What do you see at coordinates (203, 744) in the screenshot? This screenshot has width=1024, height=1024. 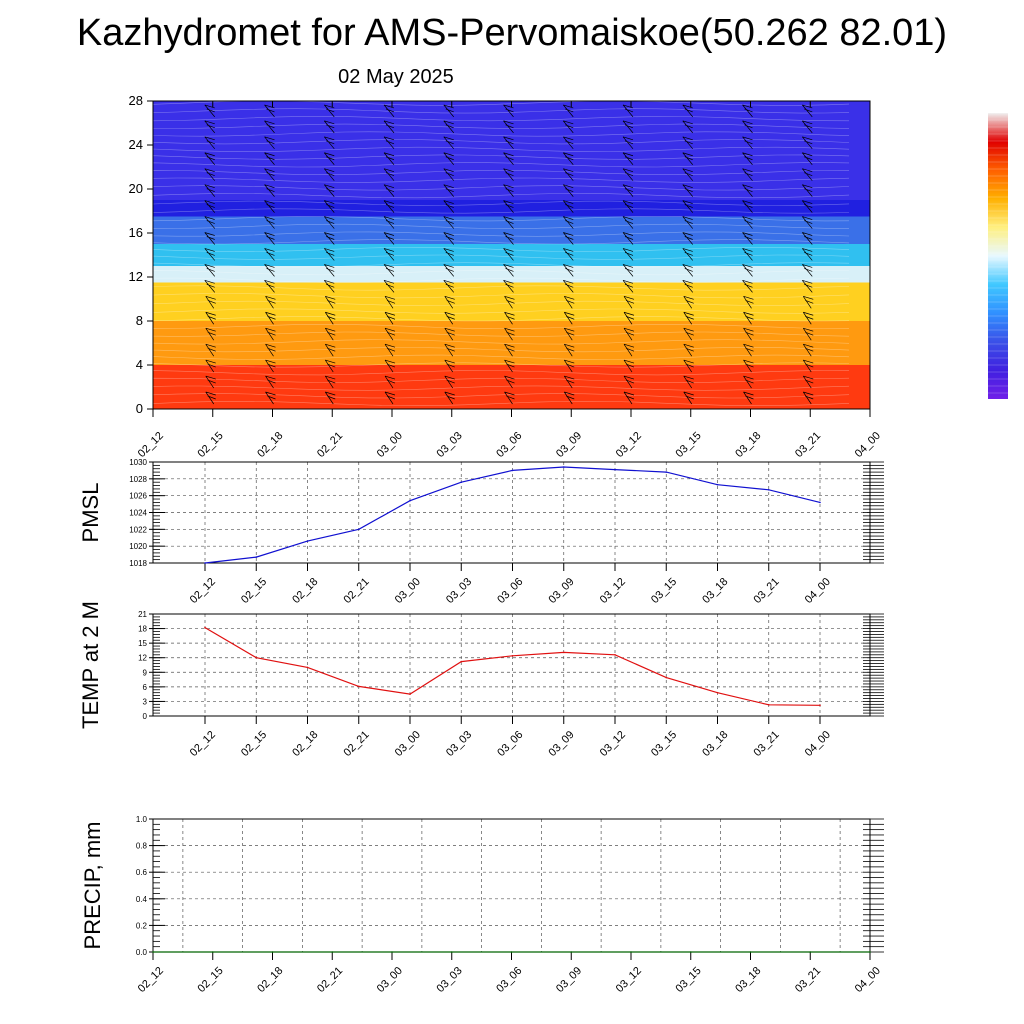 I see `temp-x-tick-label: 02_12` at bounding box center [203, 744].